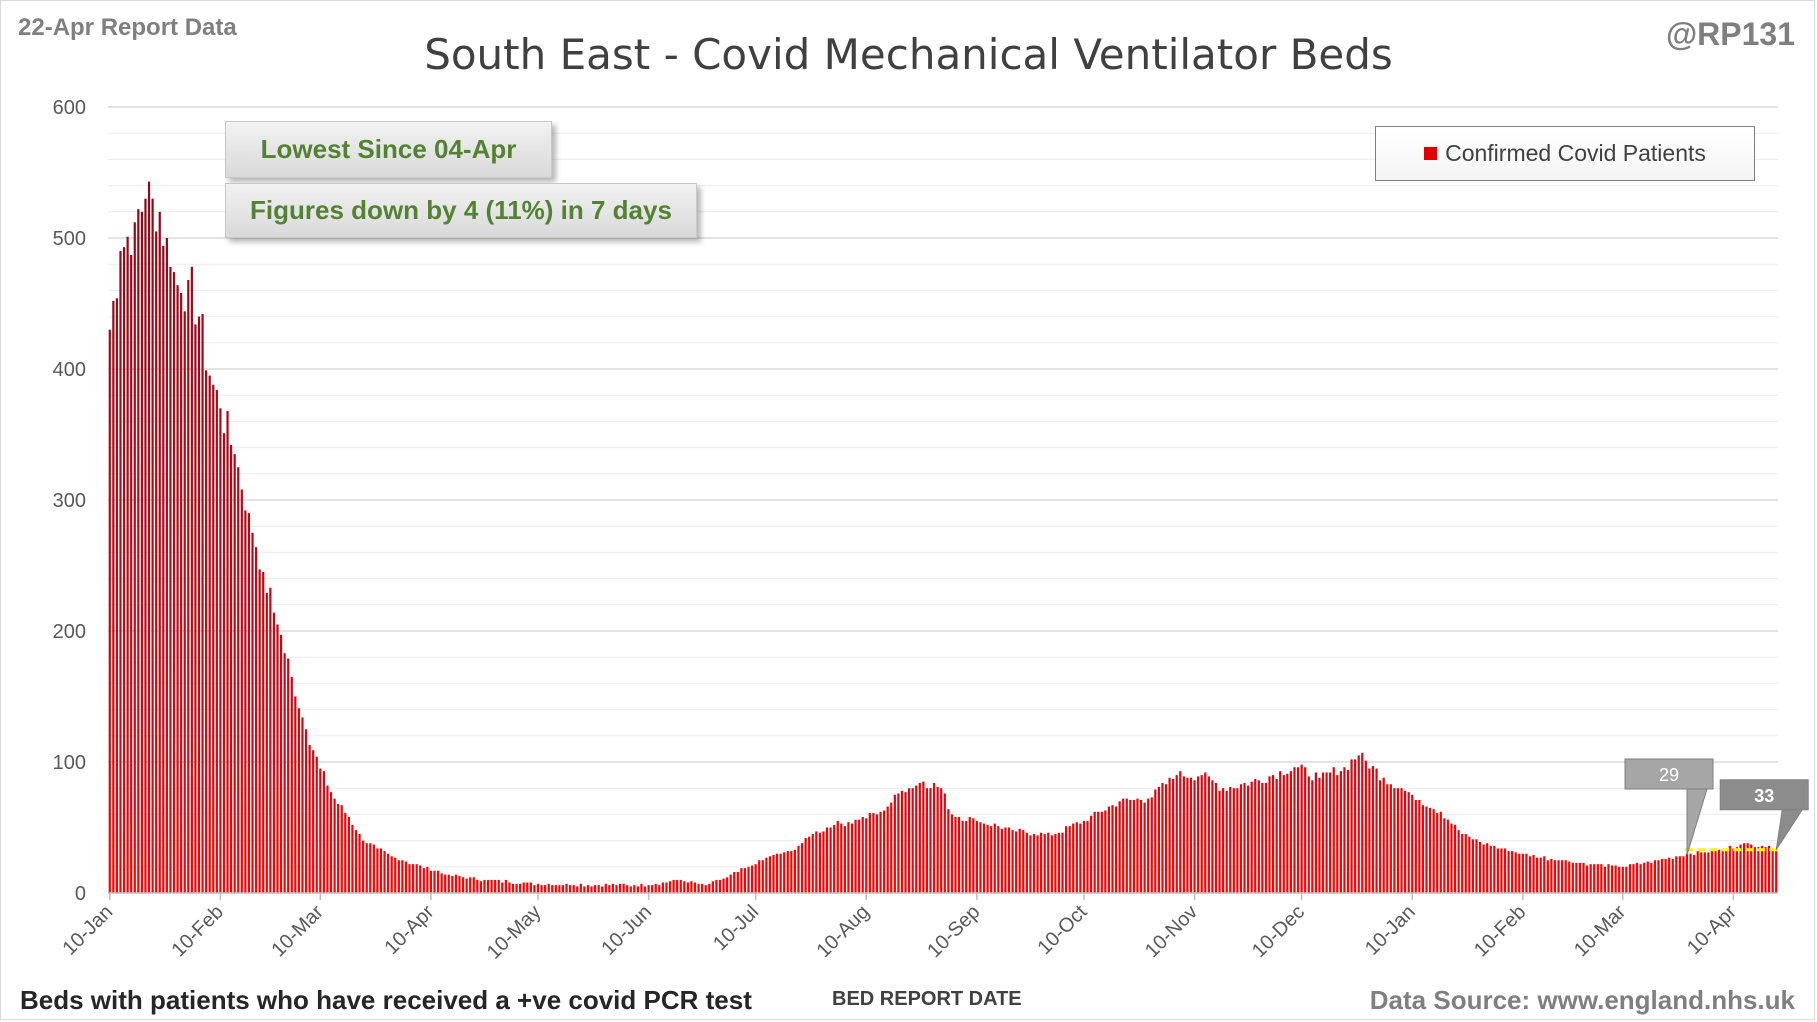 This screenshot has width=1817, height=1022. Describe the element at coordinates (1669, 807) in the screenshot. I see `data-label: 29` at that location.